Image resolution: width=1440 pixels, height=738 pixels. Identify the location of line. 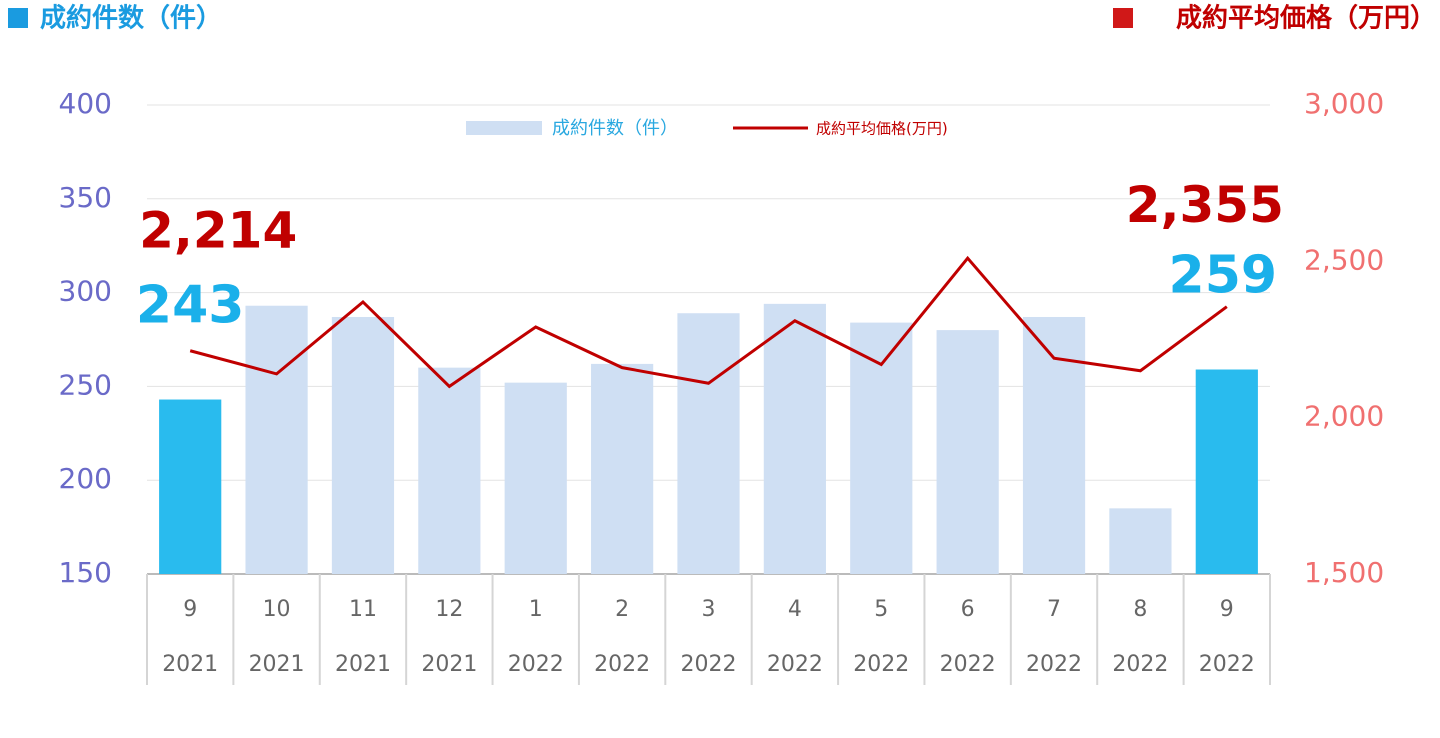
(708, 322).